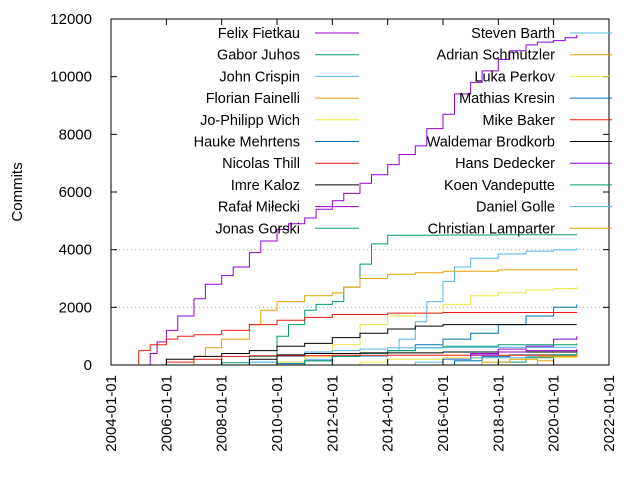 This screenshot has height=480, width=640. I want to click on x-tick-label: 2008-01-01, so click(222, 413).